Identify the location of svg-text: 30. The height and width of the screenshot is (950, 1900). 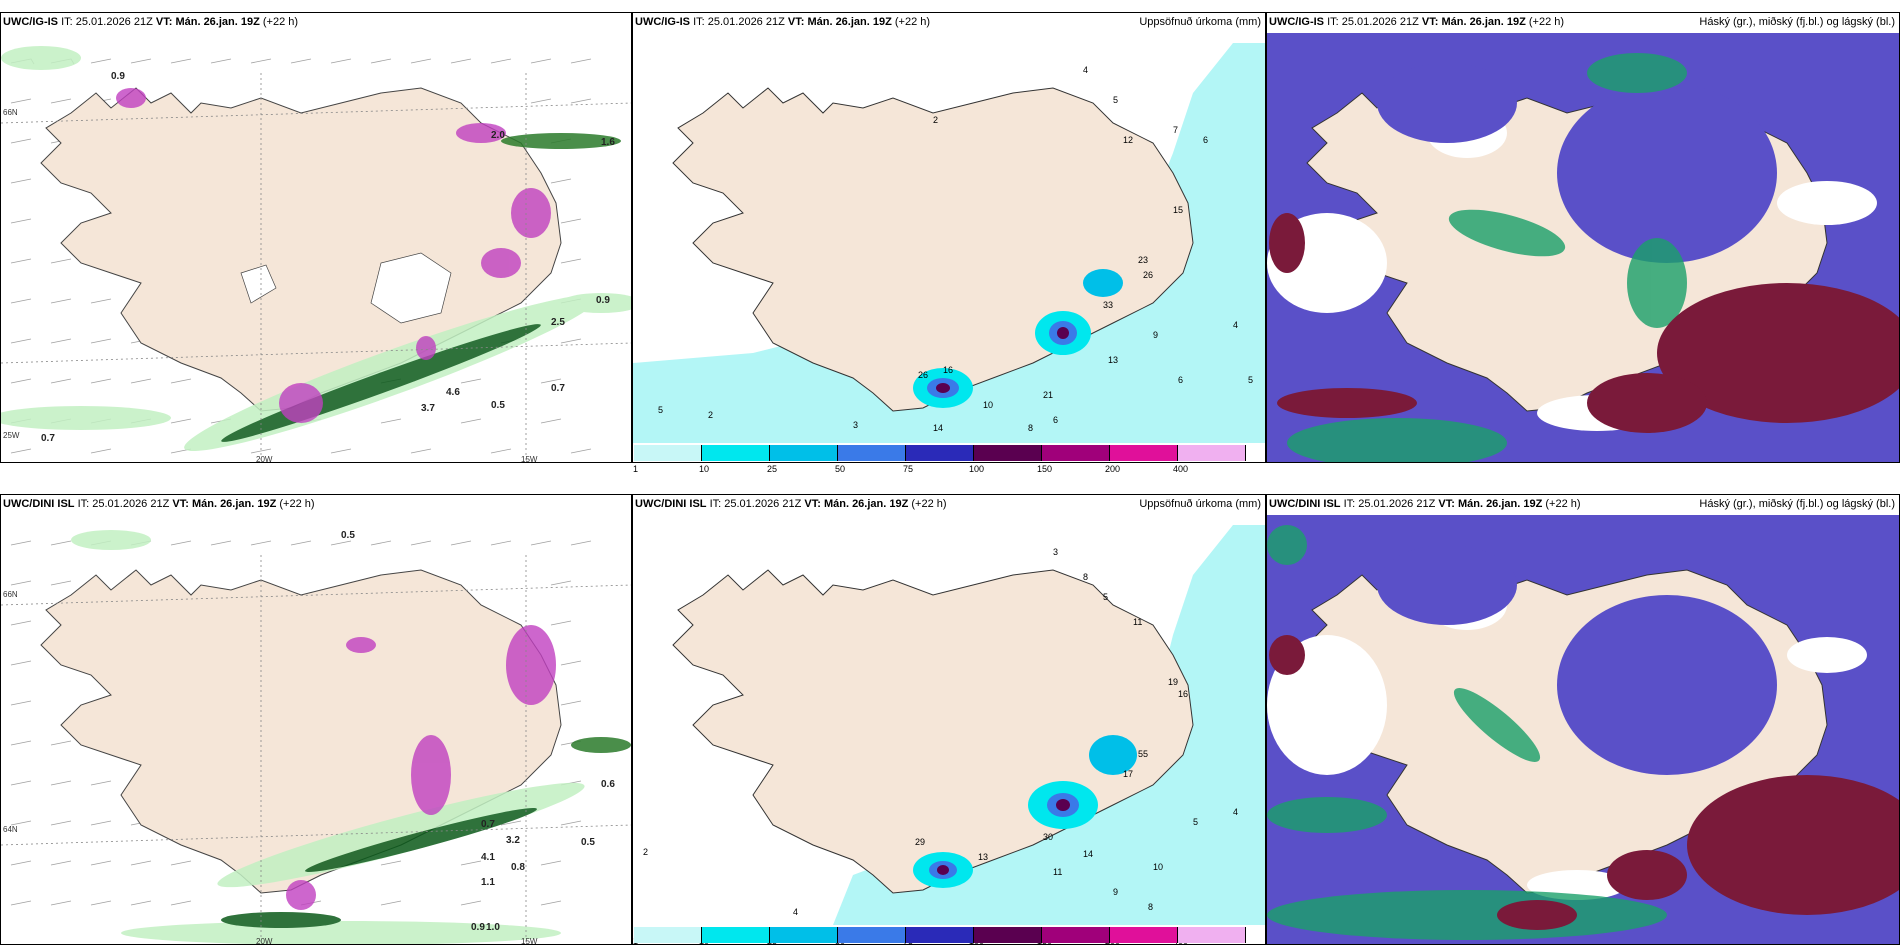
(1048, 837).